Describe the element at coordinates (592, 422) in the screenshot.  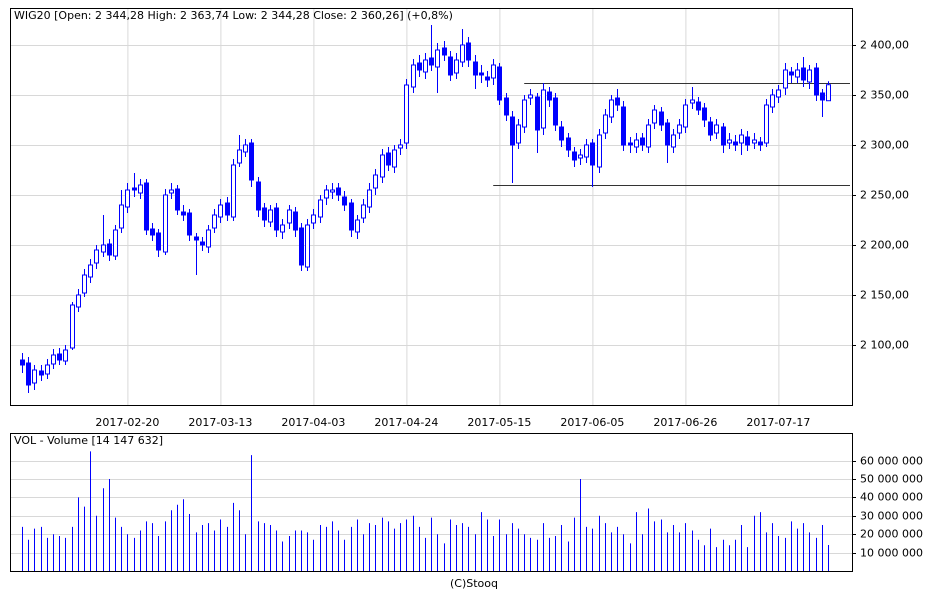
I see `x-tick-label: 2017-06-05` at that location.